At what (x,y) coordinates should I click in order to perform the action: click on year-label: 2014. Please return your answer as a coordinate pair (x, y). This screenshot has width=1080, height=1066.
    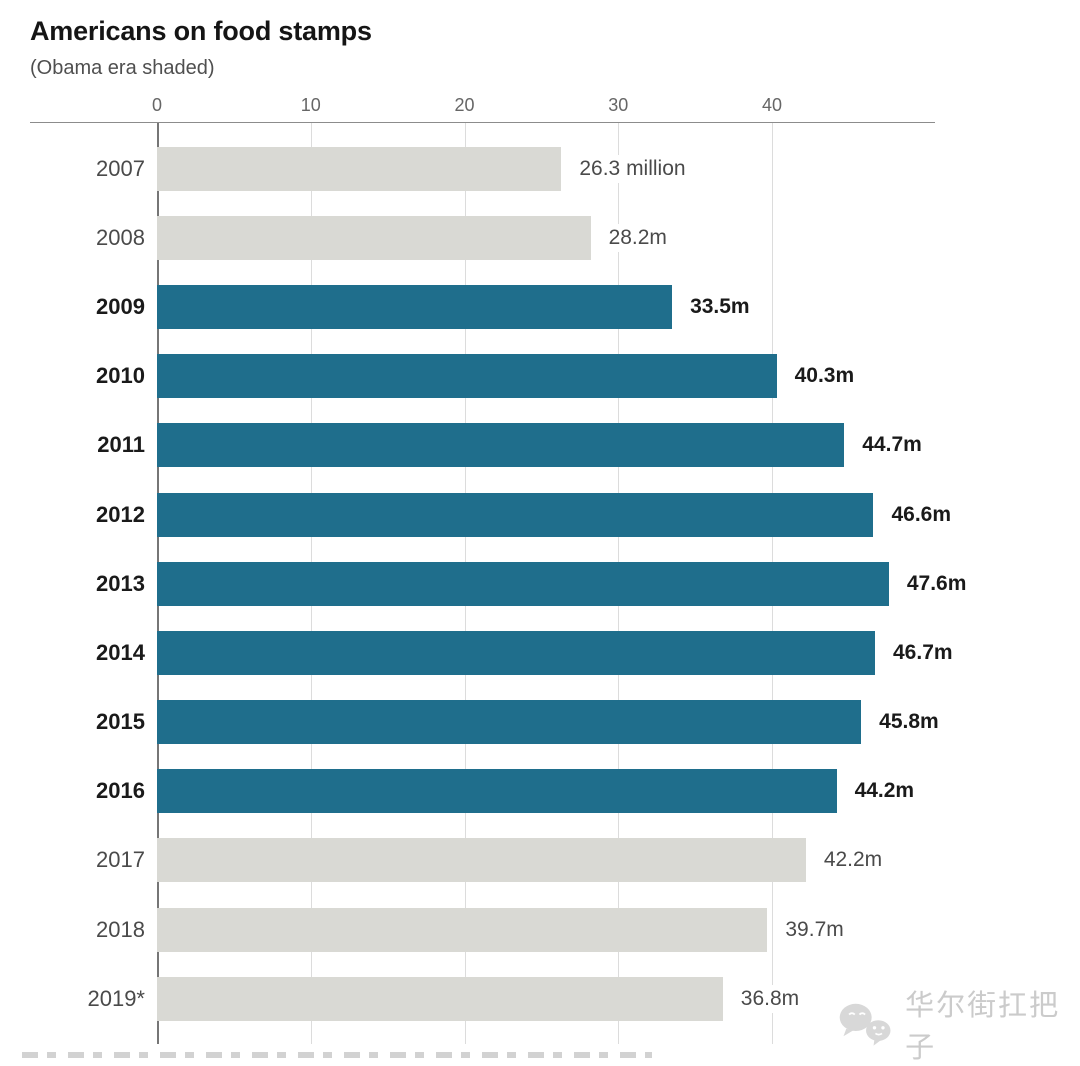
    Looking at the image, I should click on (120, 652).